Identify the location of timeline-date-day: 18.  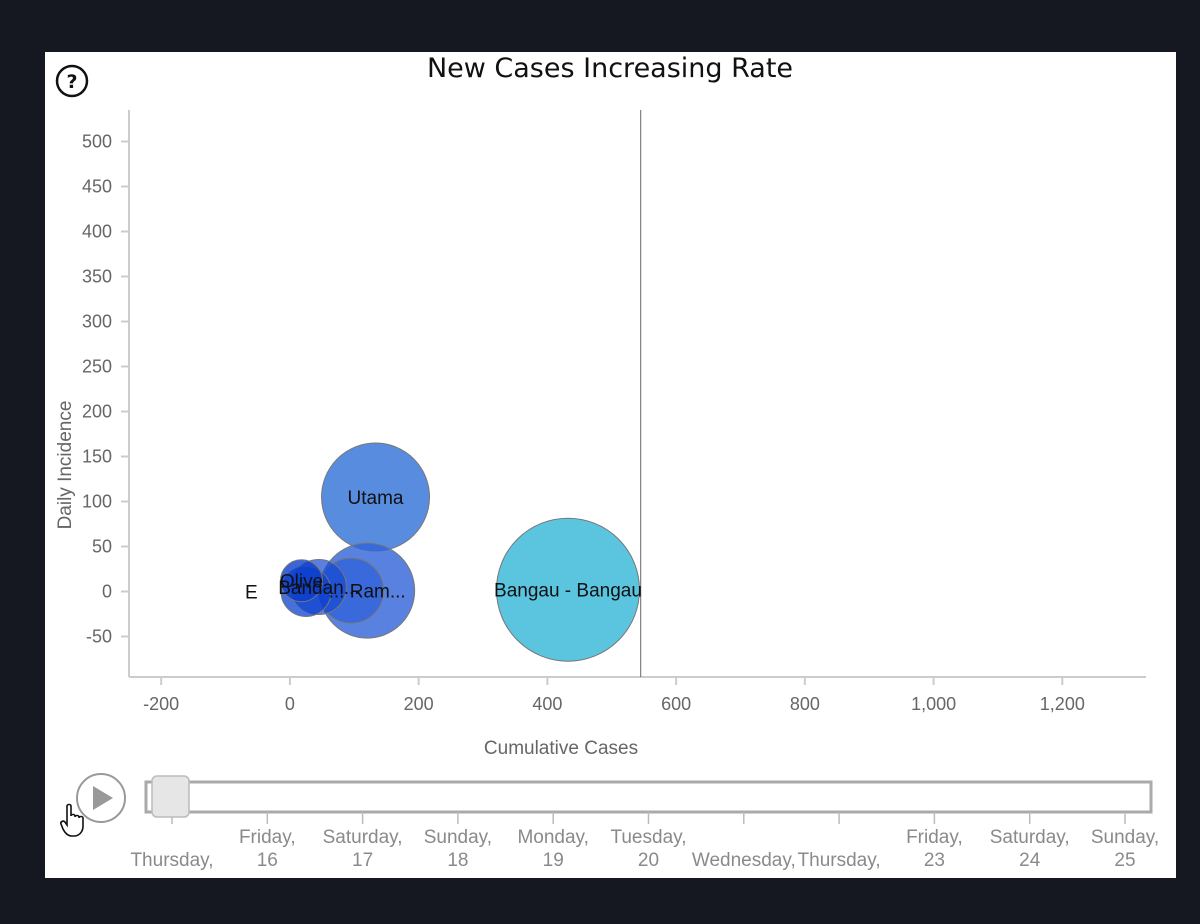
(457, 860).